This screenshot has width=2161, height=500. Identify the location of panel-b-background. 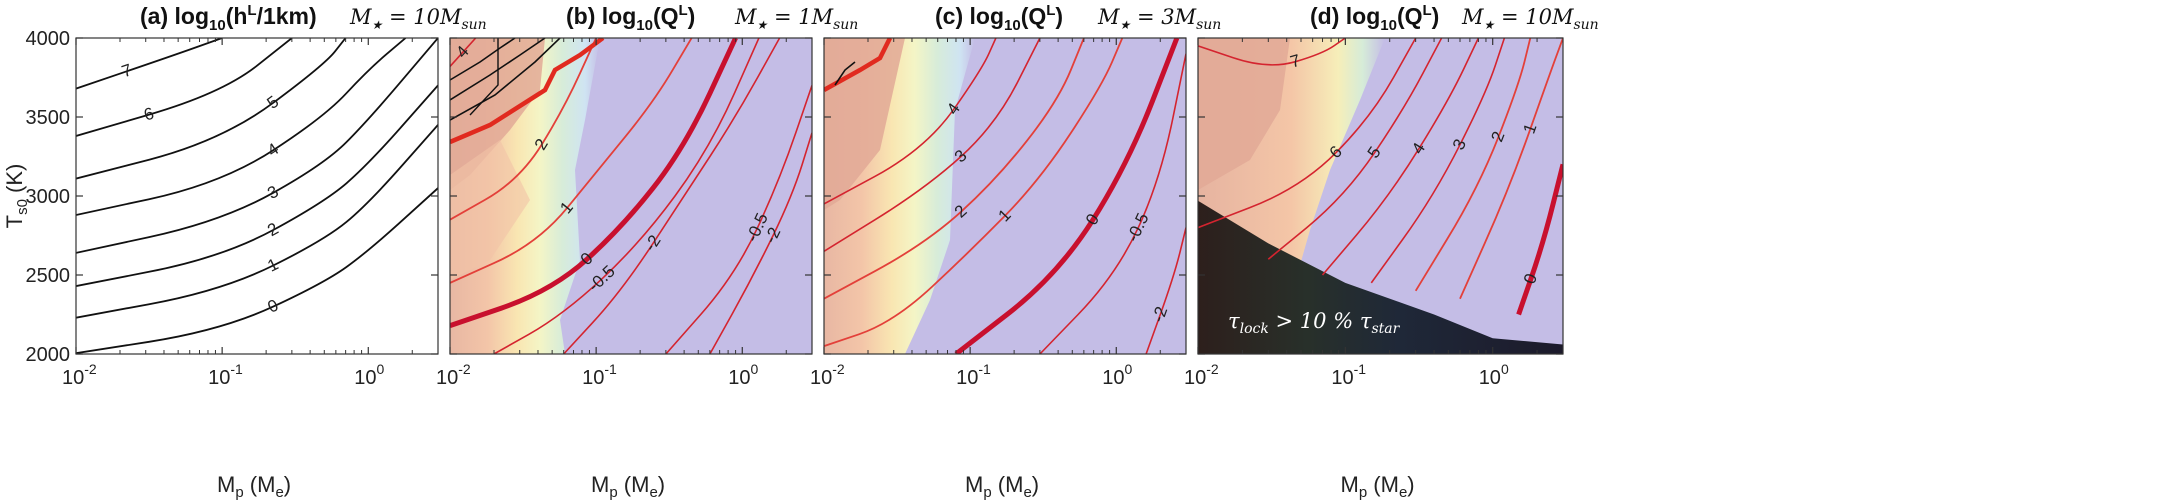
(631, 196).